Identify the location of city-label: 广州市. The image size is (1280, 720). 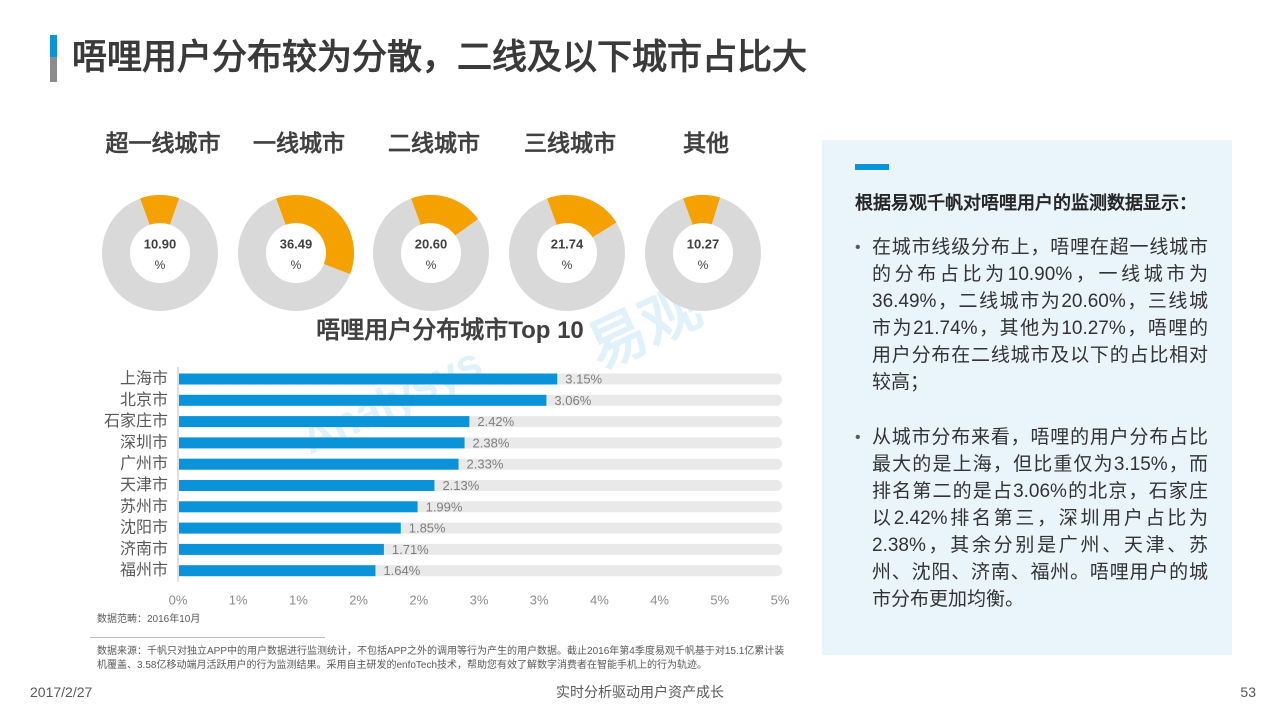
(144, 464).